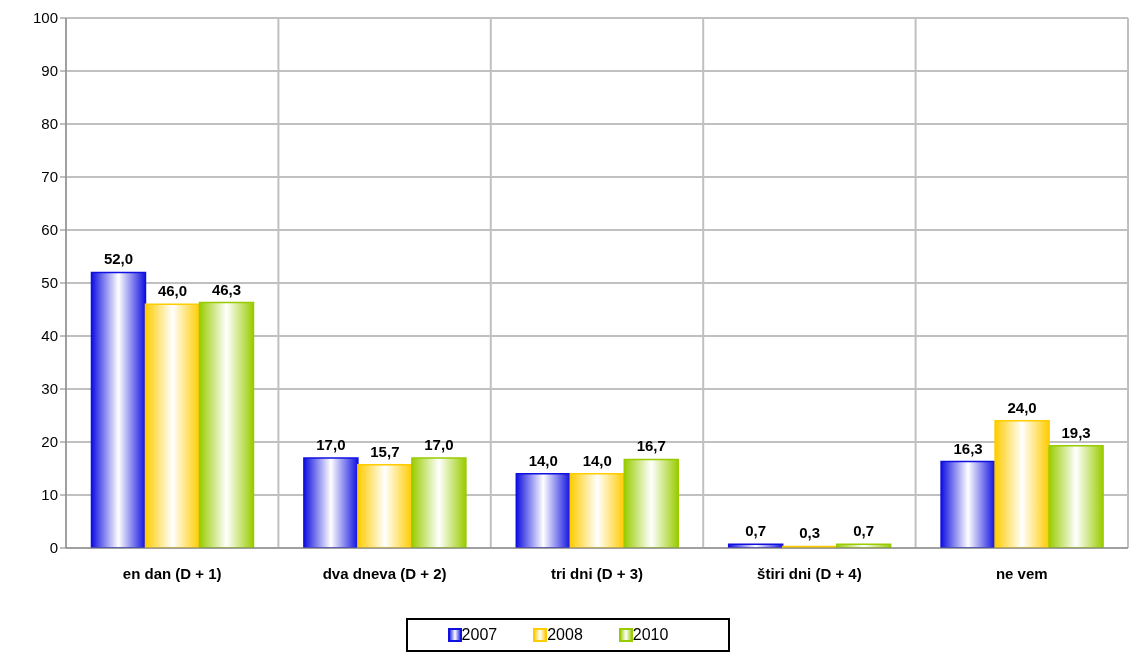 The image size is (1144, 670). What do you see at coordinates (809, 573) in the screenshot?
I see `x-tick-label: štiri dni (D + 4)` at bounding box center [809, 573].